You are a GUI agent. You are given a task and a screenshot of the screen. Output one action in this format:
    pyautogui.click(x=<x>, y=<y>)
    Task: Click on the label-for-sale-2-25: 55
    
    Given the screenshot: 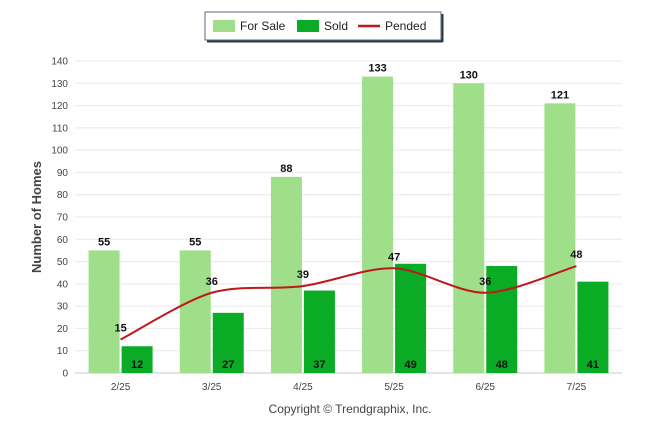 What is the action you would take?
    pyautogui.click(x=104, y=242)
    